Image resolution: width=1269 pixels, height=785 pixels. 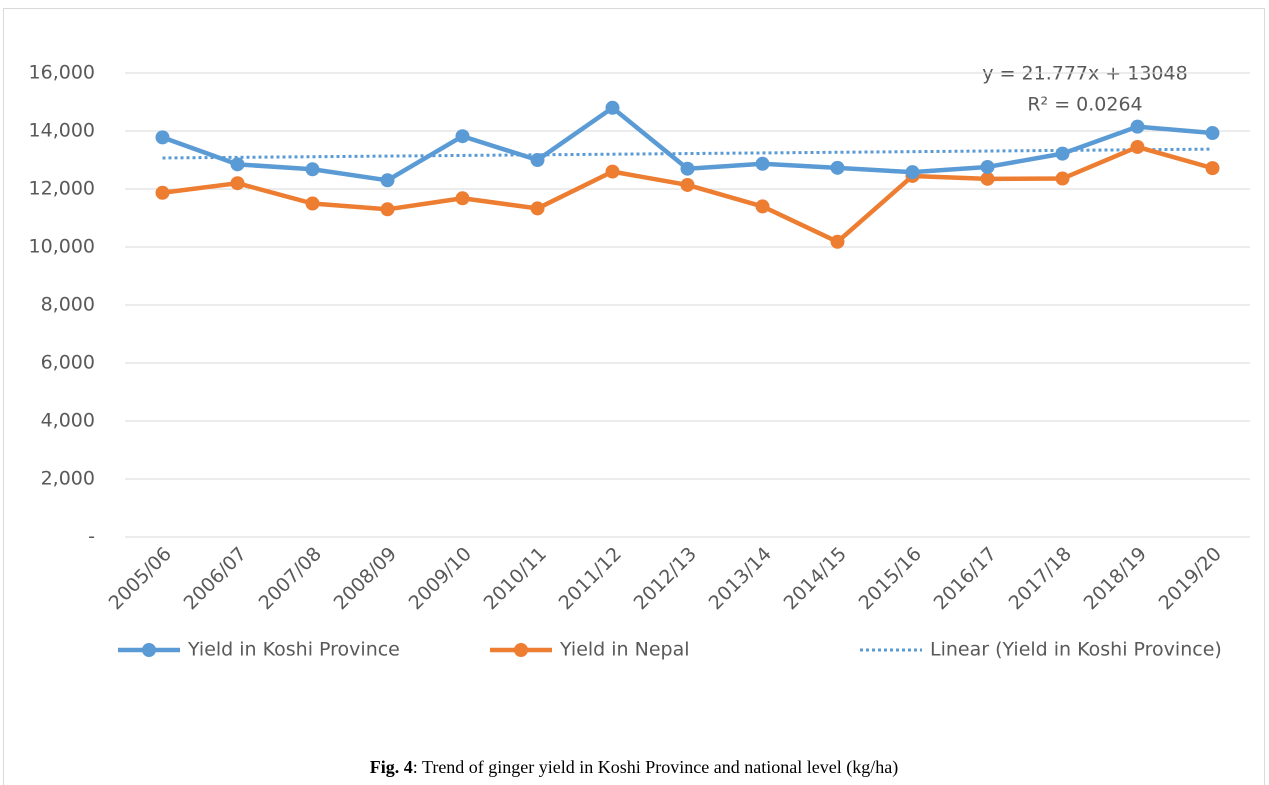 What do you see at coordinates (1115, 578) in the screenshot?
I see `x-tick-label: 2018/19` at bounding box center [1115, 578].